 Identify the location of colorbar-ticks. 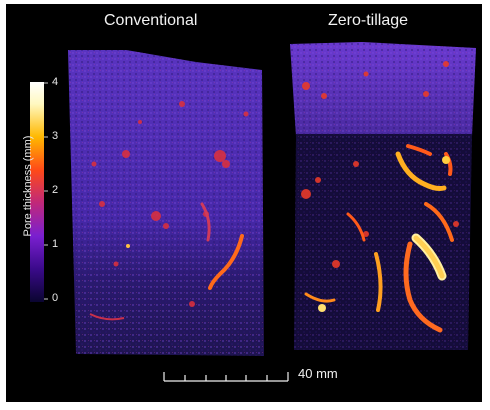
(46, 191).